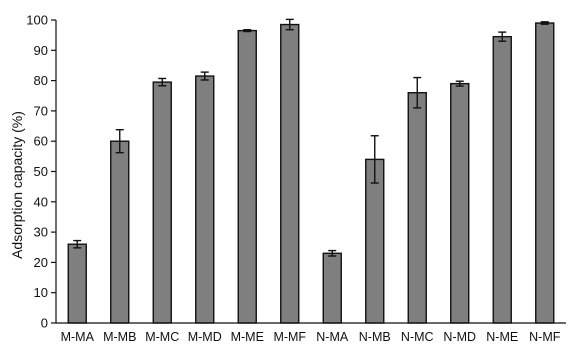  I want to click on y-tick-label: 30, so click(41, 232).